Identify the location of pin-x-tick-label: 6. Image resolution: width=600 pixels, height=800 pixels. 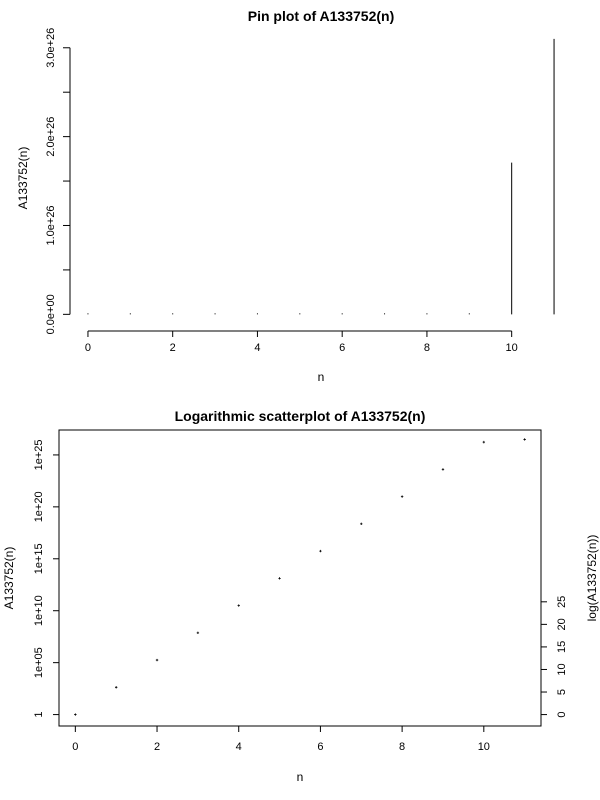
(342, 348).